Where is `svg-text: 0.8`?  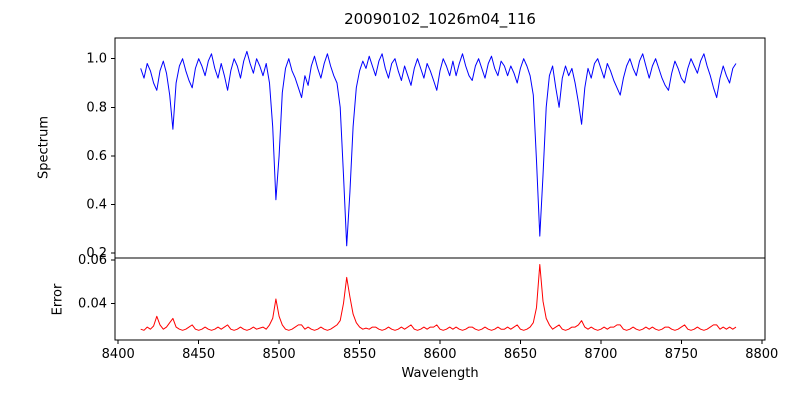
svg-text: 0.8 is located at coordinates (96, 107).